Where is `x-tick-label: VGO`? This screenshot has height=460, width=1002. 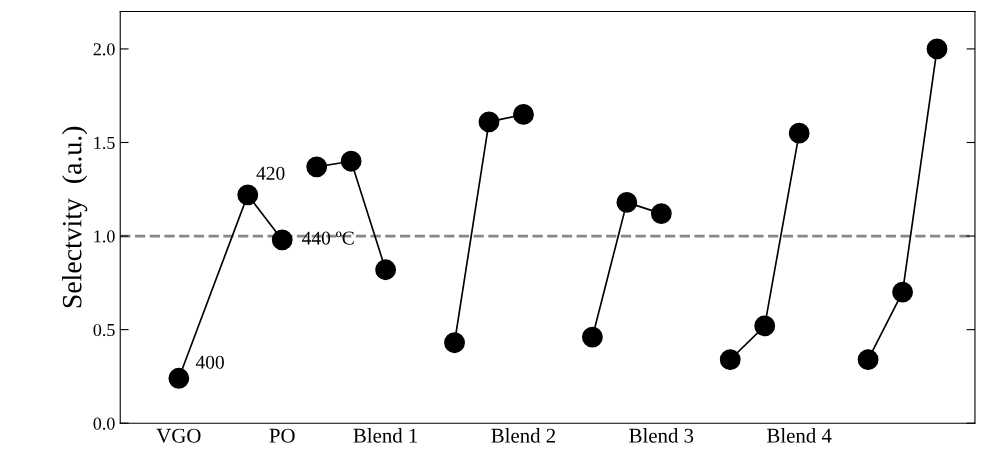
x-tick-label: VGO is located at coordinates (178, 435).